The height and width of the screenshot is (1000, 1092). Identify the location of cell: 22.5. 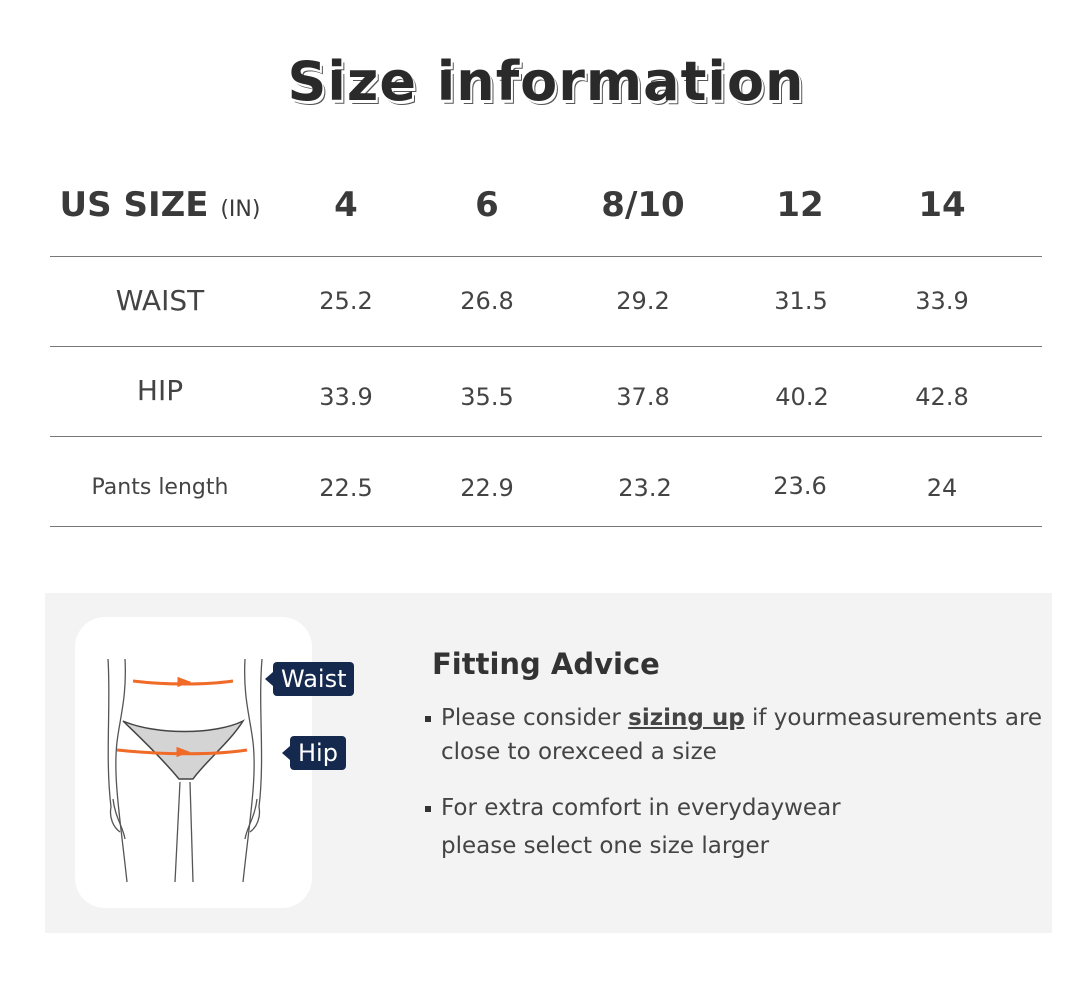
(346, 488).